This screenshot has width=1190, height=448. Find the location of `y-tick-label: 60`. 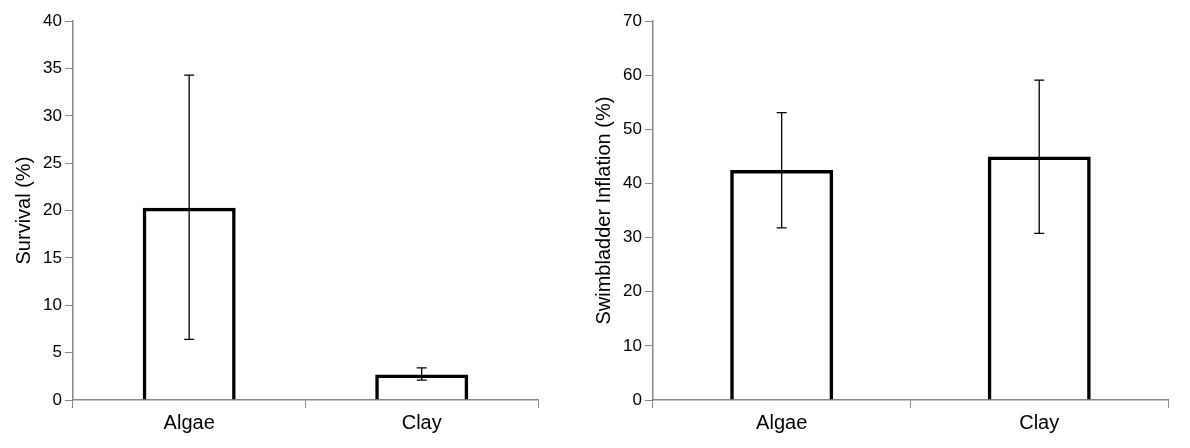

y-tick-label: 60 is located at coordinates (632, 74).